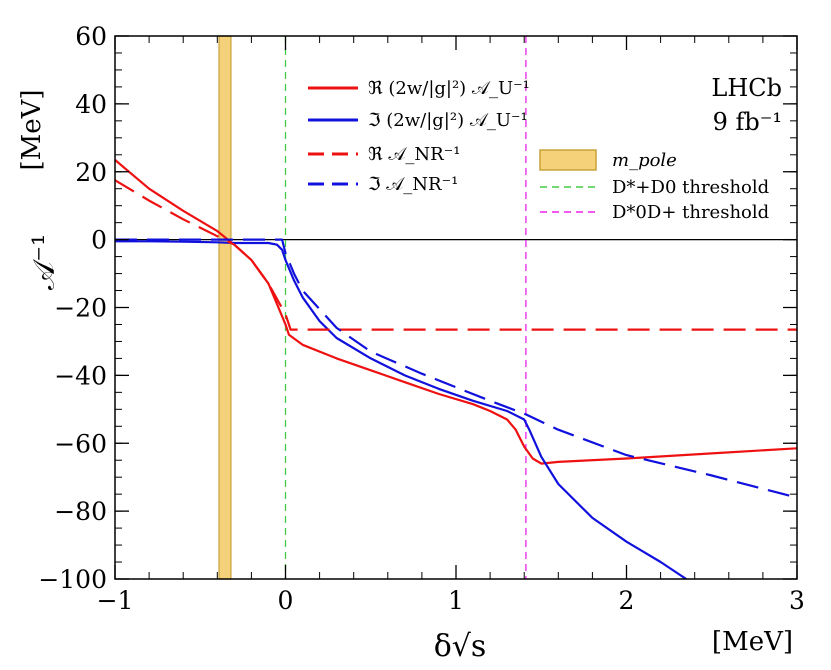 This screenshot has height=670, width=831. I want to click on y-tick-label: 20, so click(91, 172).